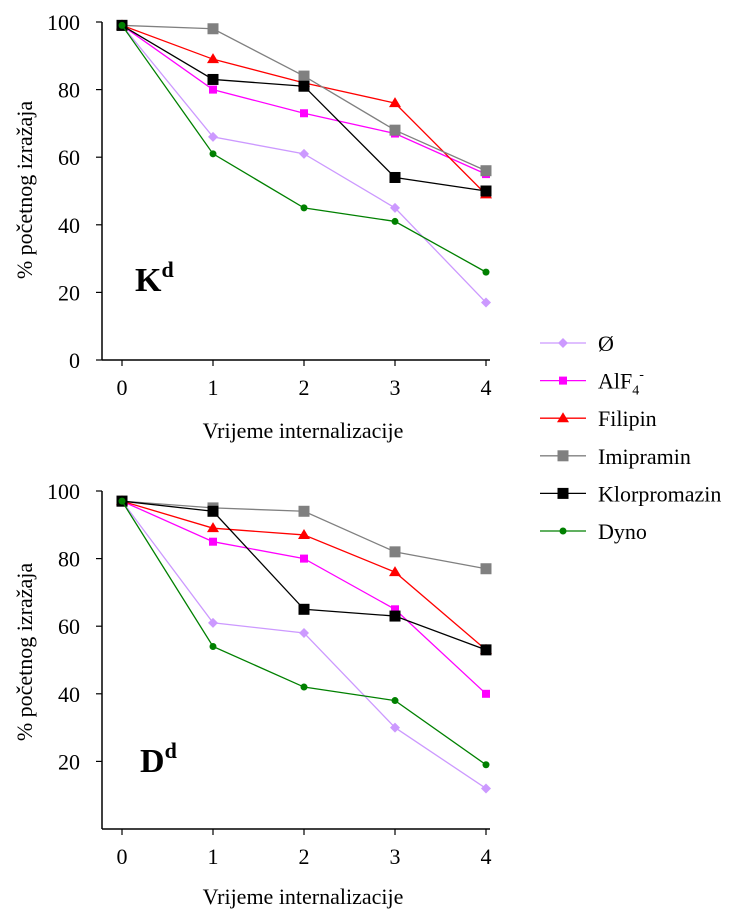  Describe the element at coordinates (622, 531) in the screenshot. I see `legend-label: Dyno` at that location.